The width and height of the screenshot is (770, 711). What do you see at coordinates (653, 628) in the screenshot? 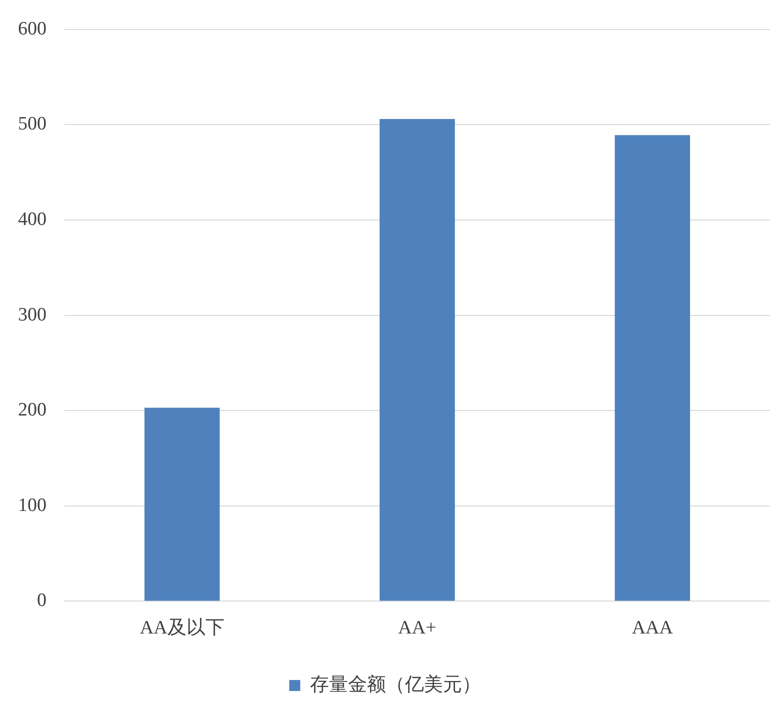
I see `x-tick-label: AAA` at bounding box center [653, 628].